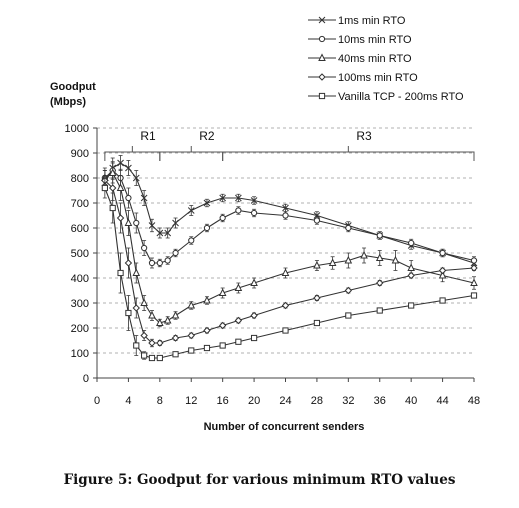 The image size is (519, 508). I want to click on x-tick-label-4: 4, so click(128, 401).